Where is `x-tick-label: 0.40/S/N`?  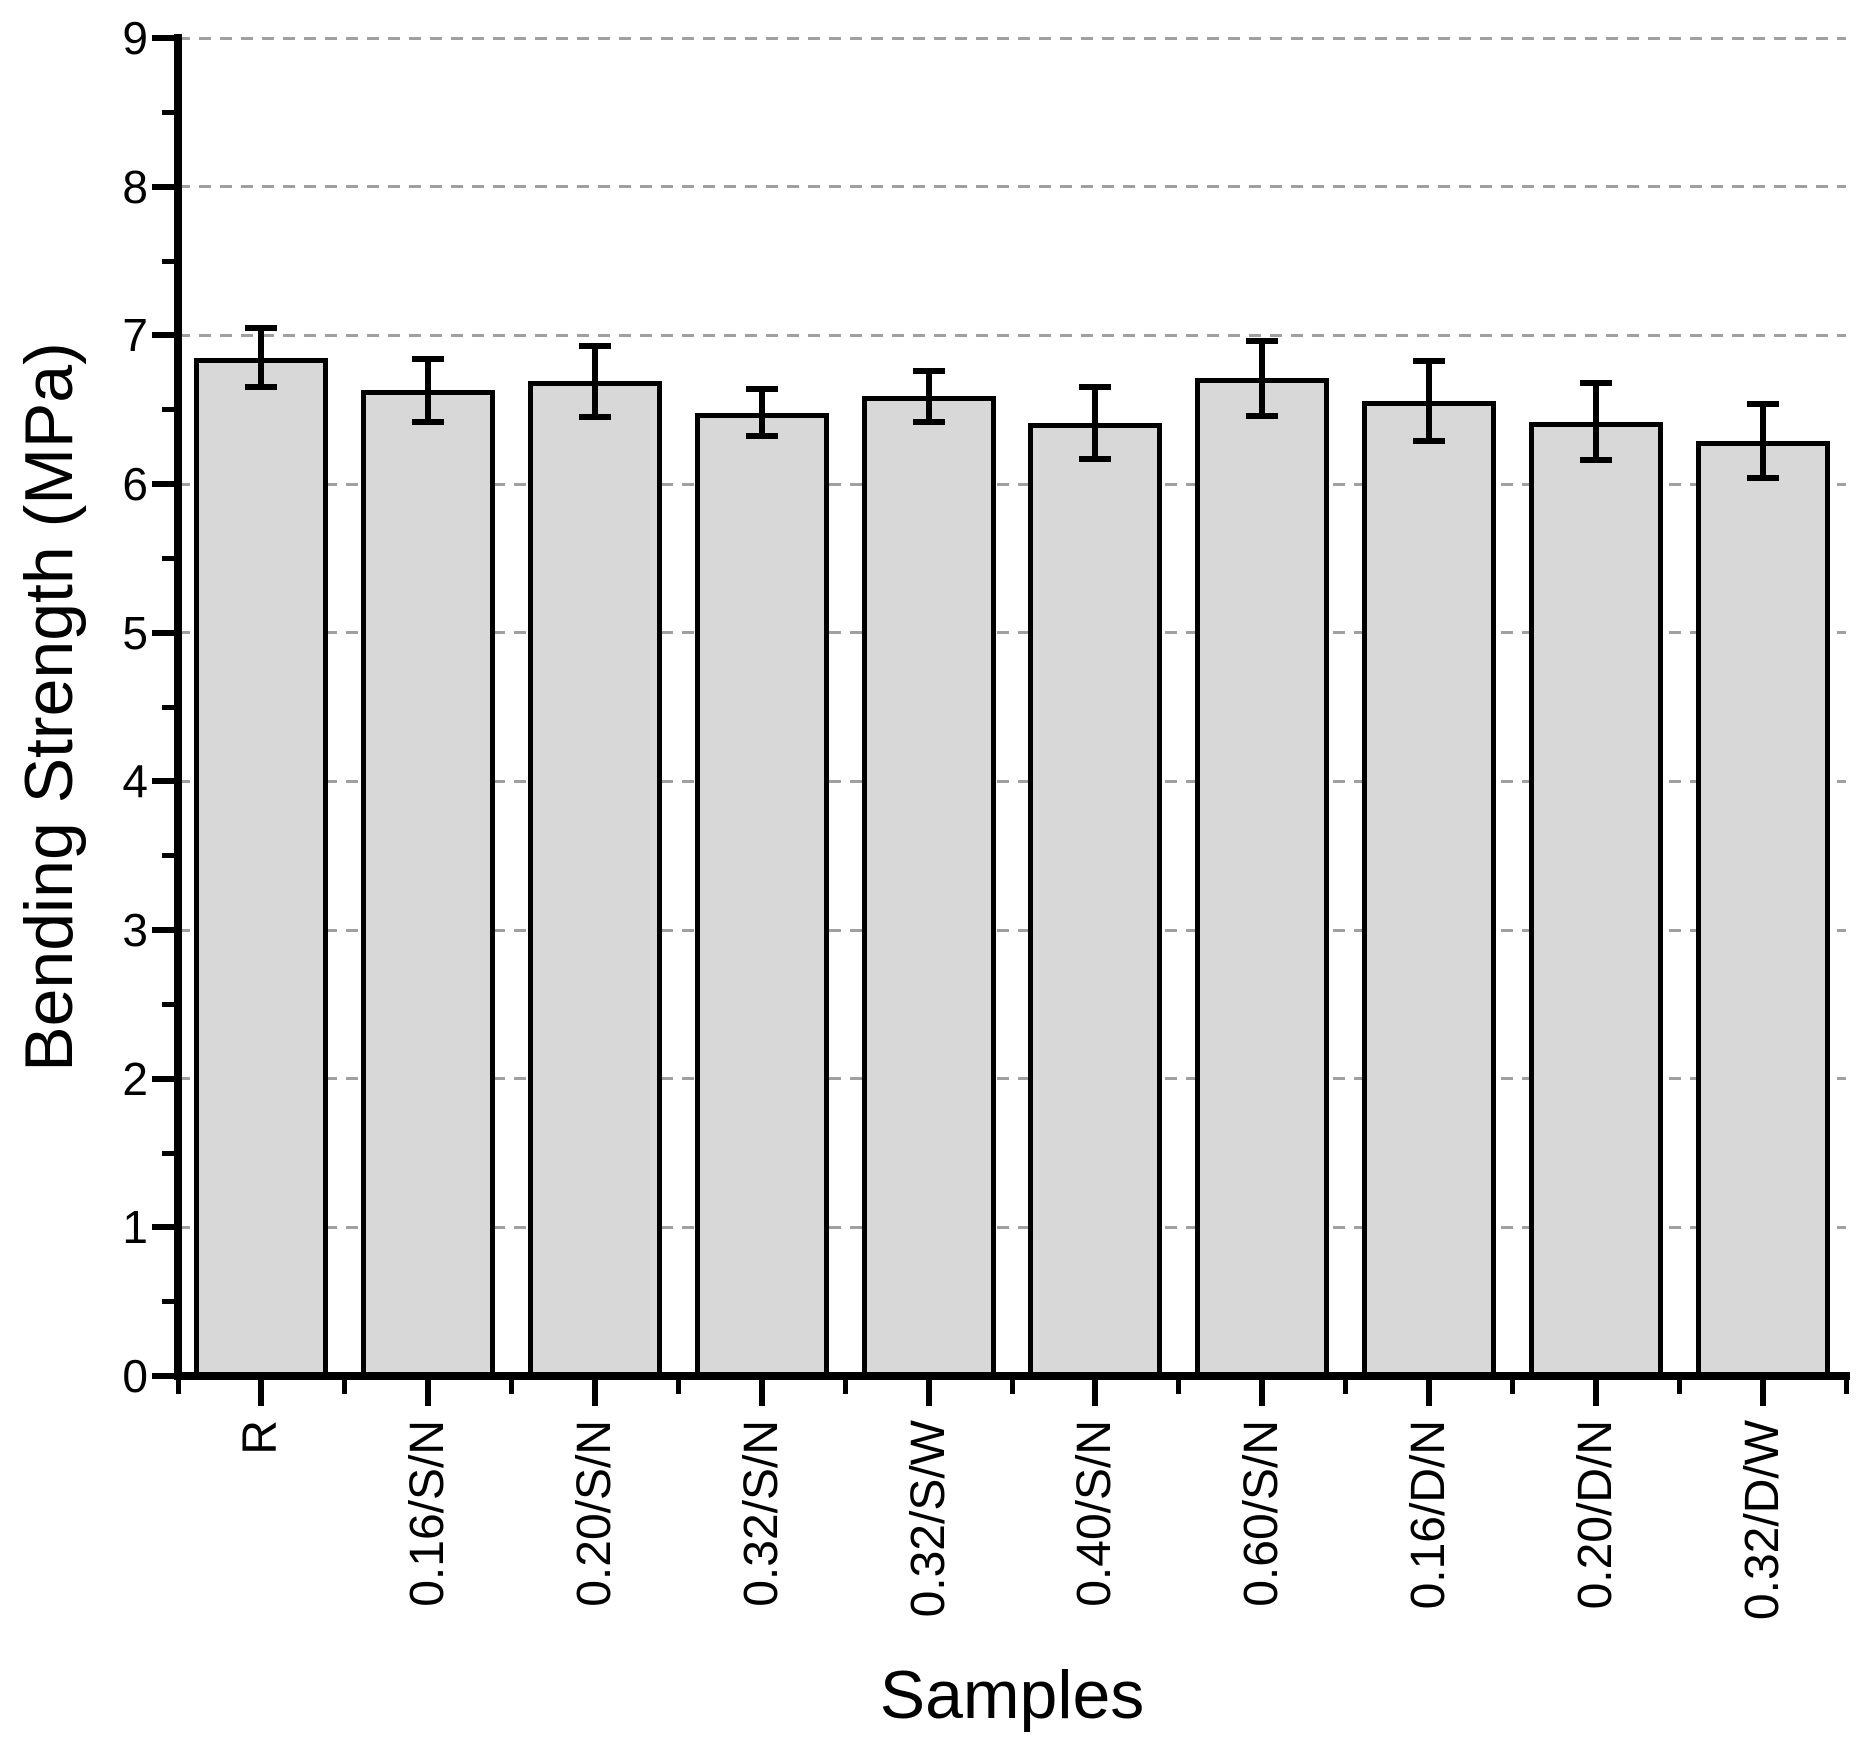 x-tick-label: 0.40/S/N is located at coordinates (1095, 1513).